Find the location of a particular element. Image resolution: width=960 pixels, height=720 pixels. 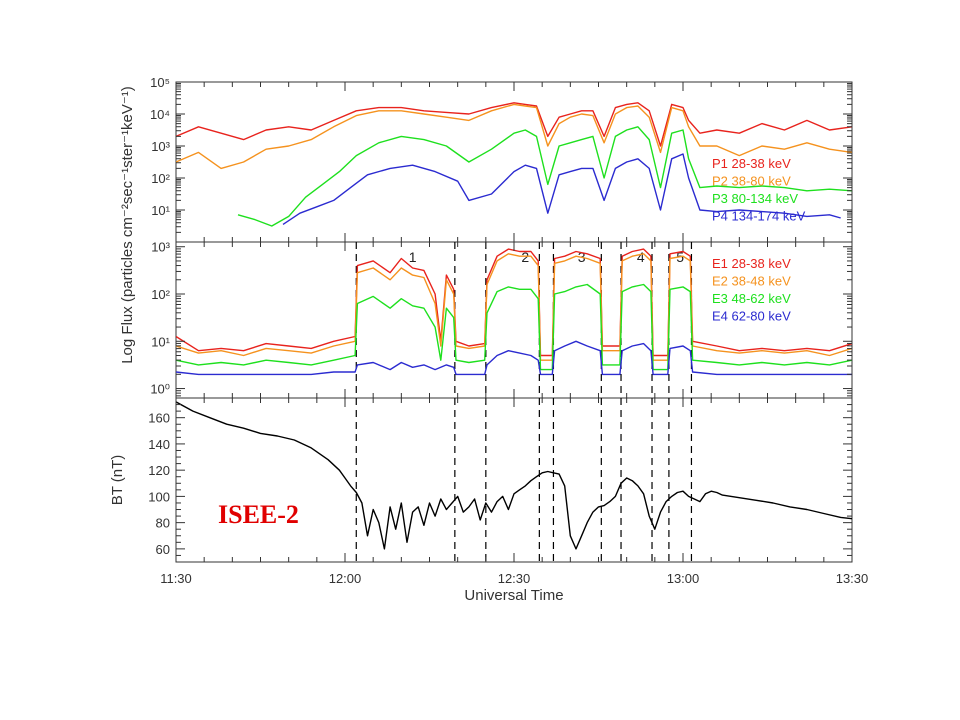

legend-entry: E2 38-48 keV is located at coordinates (751, 281).